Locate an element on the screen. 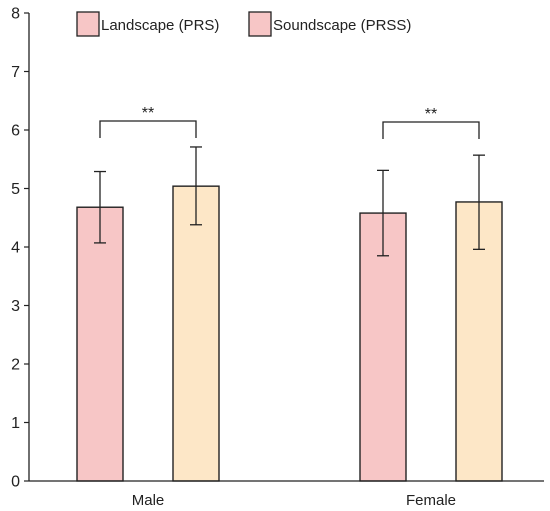 The image size is (550, 511). legend-label: Landscape (PRS) is located at coordinates (160, 25).